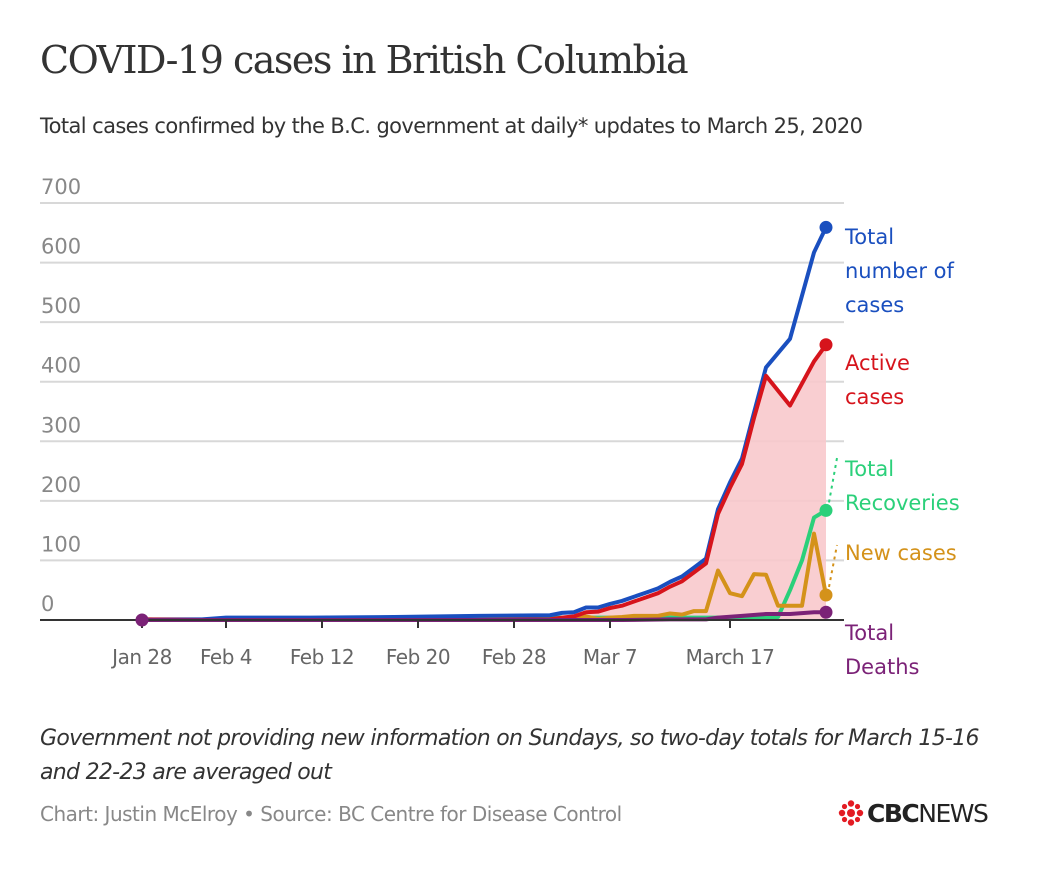 This screenshot has width=1040, height=880. What do you see at coordinates (902, 486) in the screenshot?
I see `recoveries-label: Total Recoveries` at bounding box center [902, 486].